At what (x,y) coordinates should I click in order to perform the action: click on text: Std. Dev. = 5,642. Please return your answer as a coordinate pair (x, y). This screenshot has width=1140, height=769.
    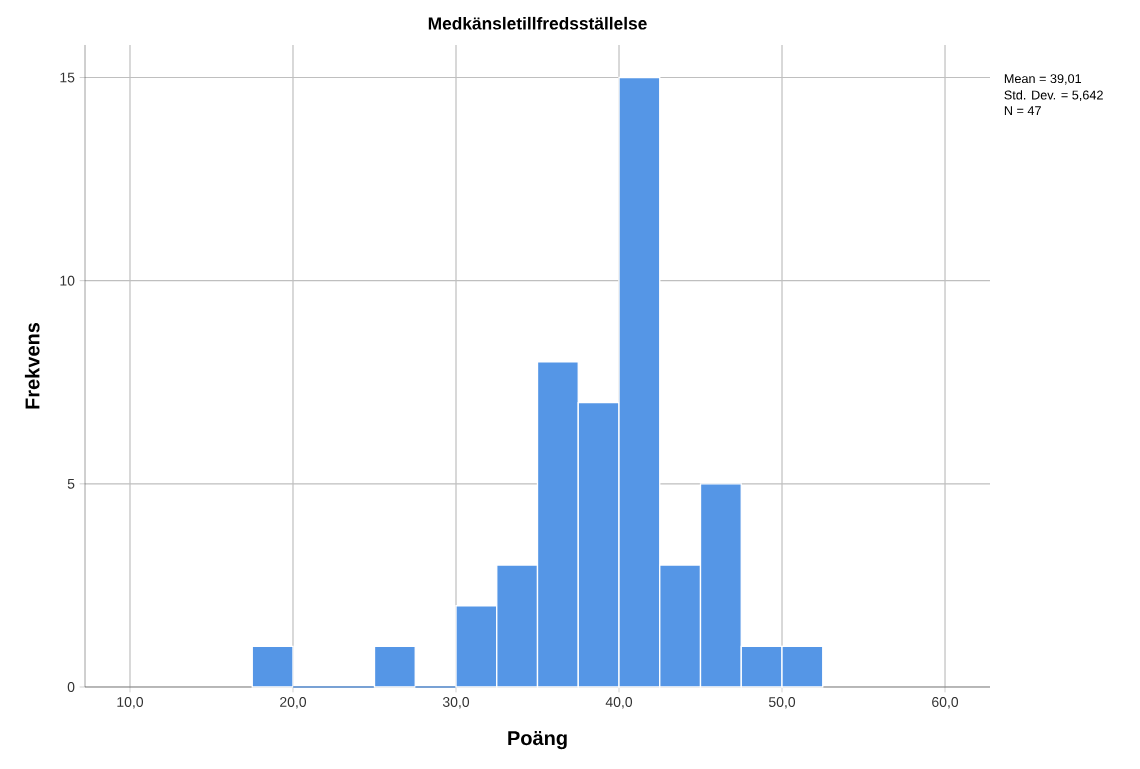
    Looking at the image, I should click on (1053, 96).